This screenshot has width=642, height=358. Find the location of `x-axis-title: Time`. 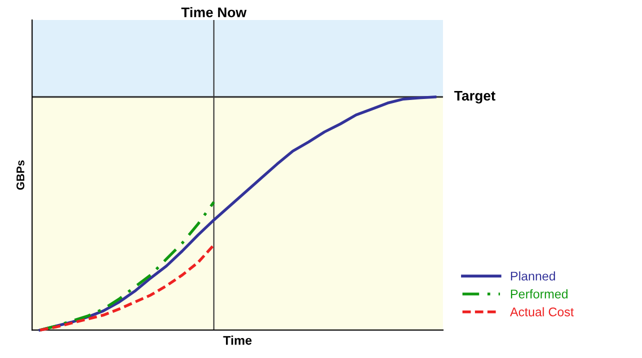

x-axis-title: Time is located at coordinates (237, 340).